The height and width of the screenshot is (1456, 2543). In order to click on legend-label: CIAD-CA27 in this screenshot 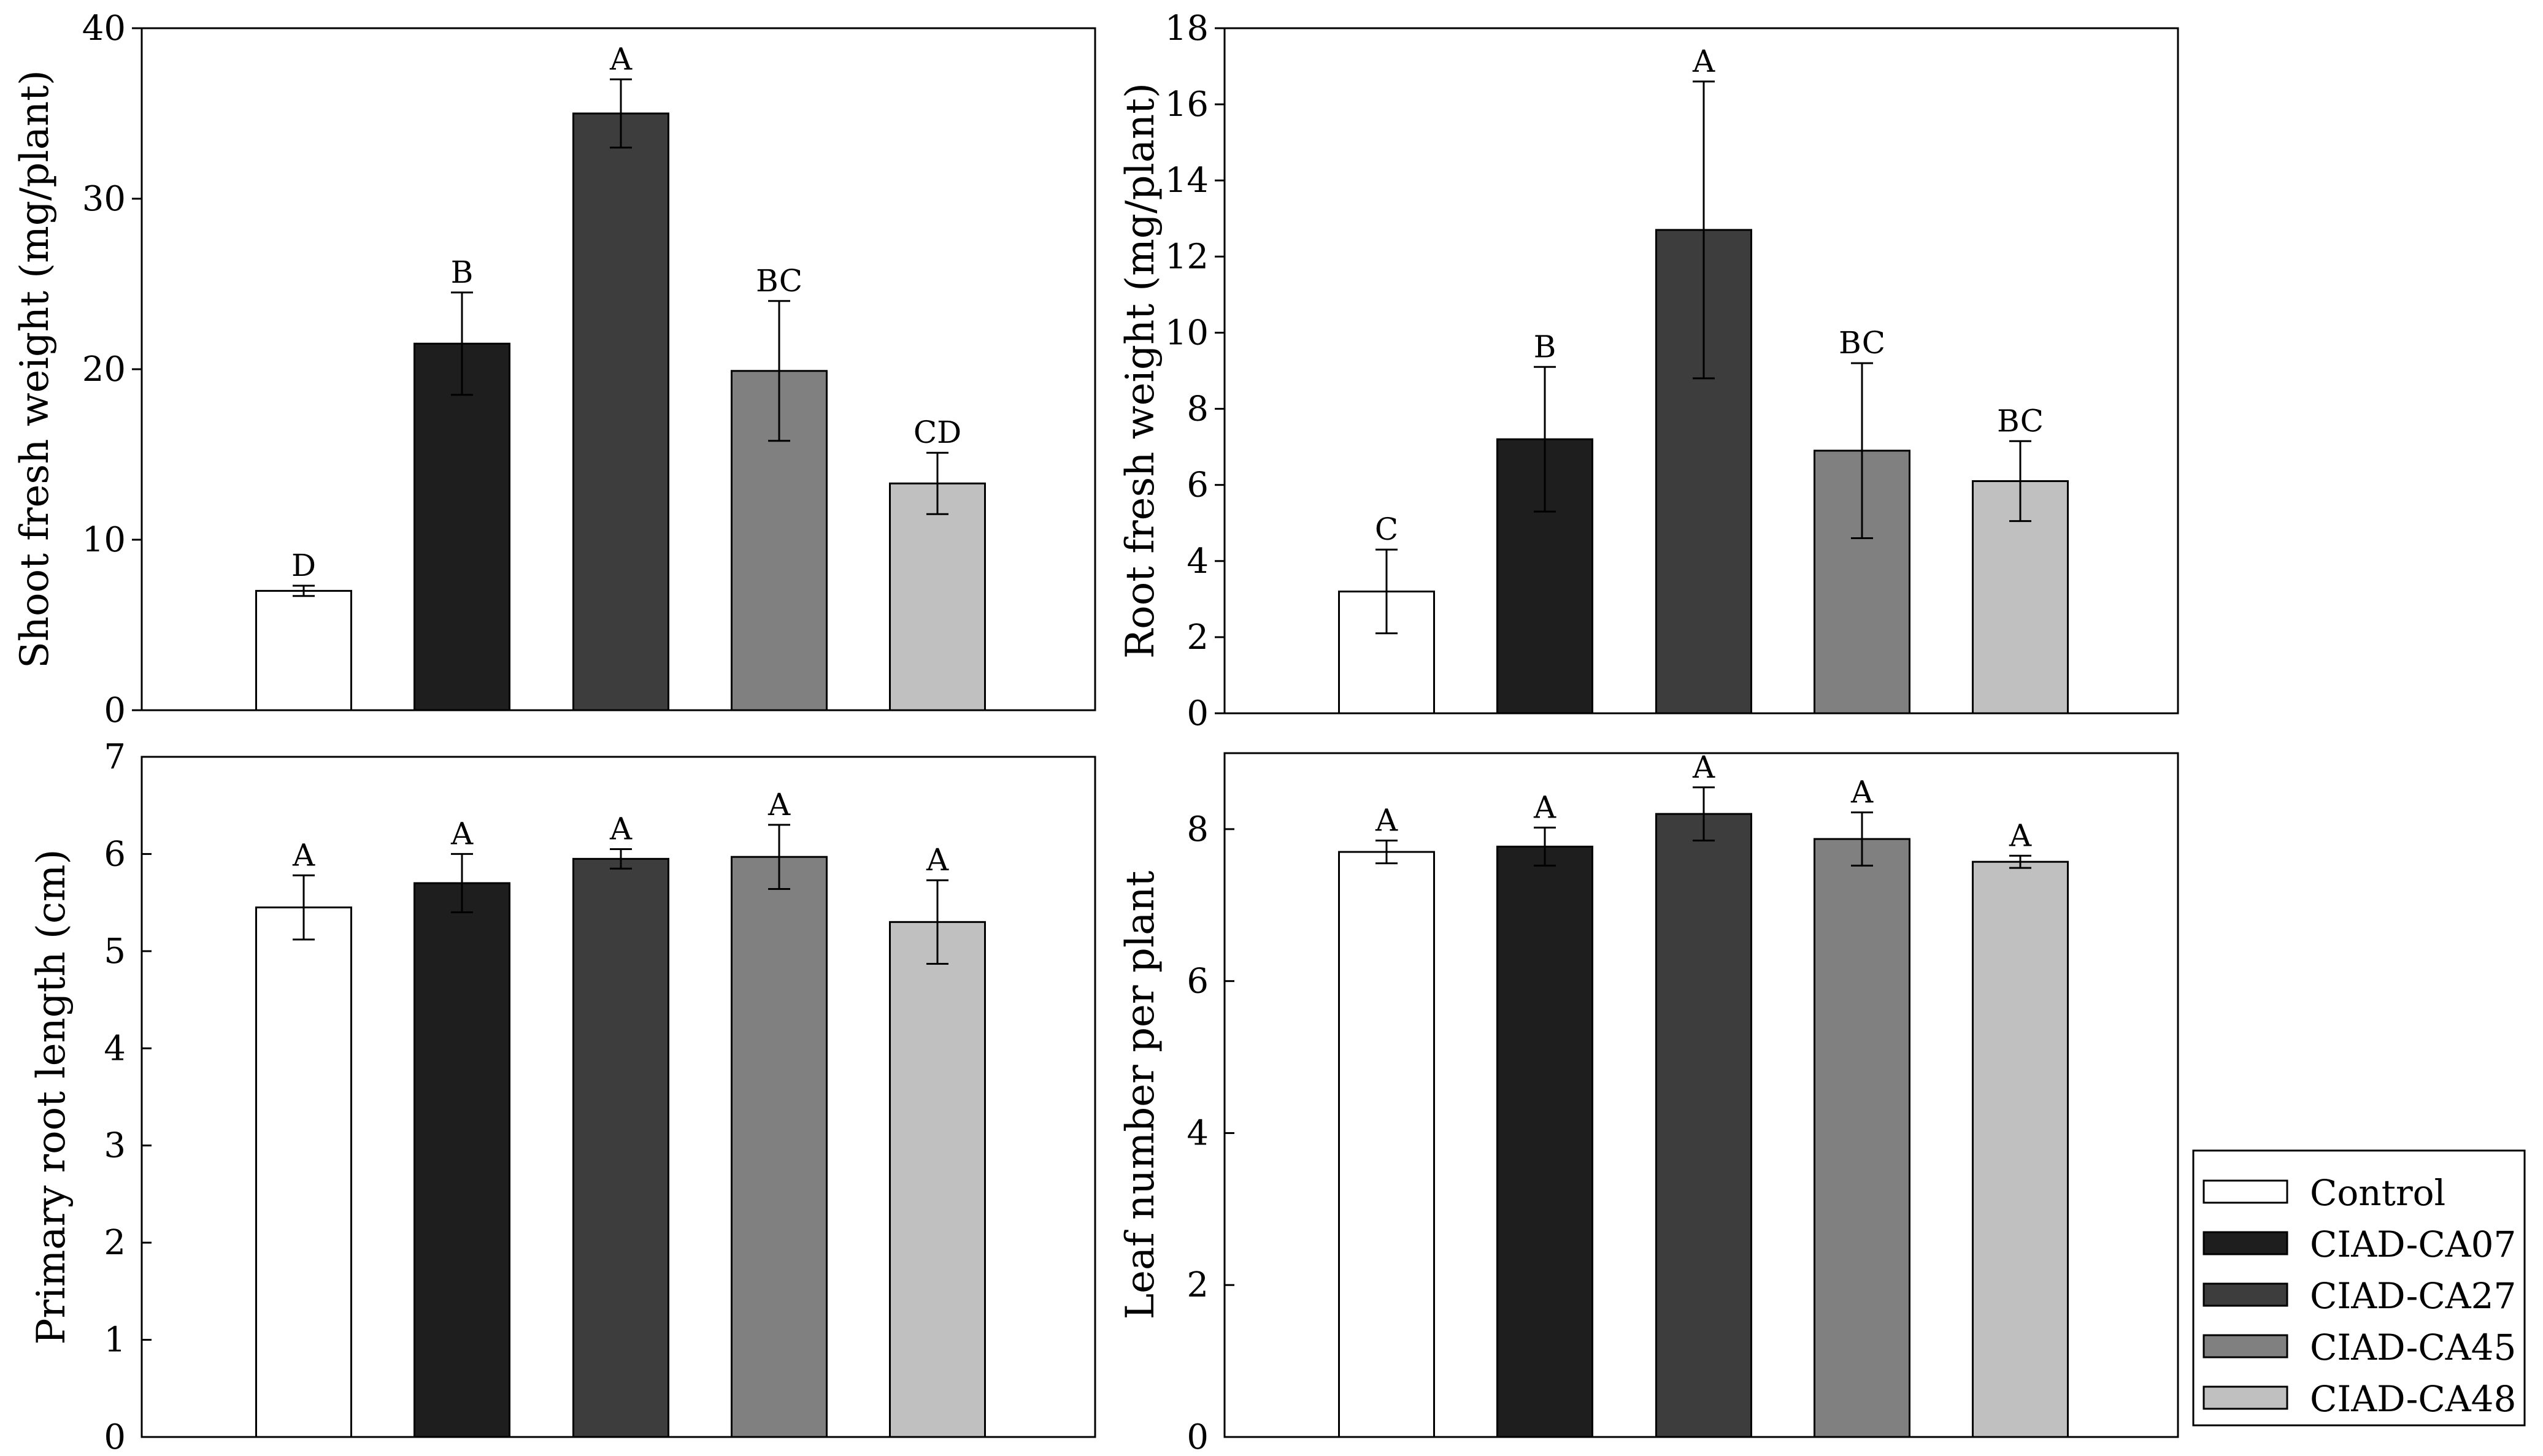, I will do `click(2413, 1296)`.